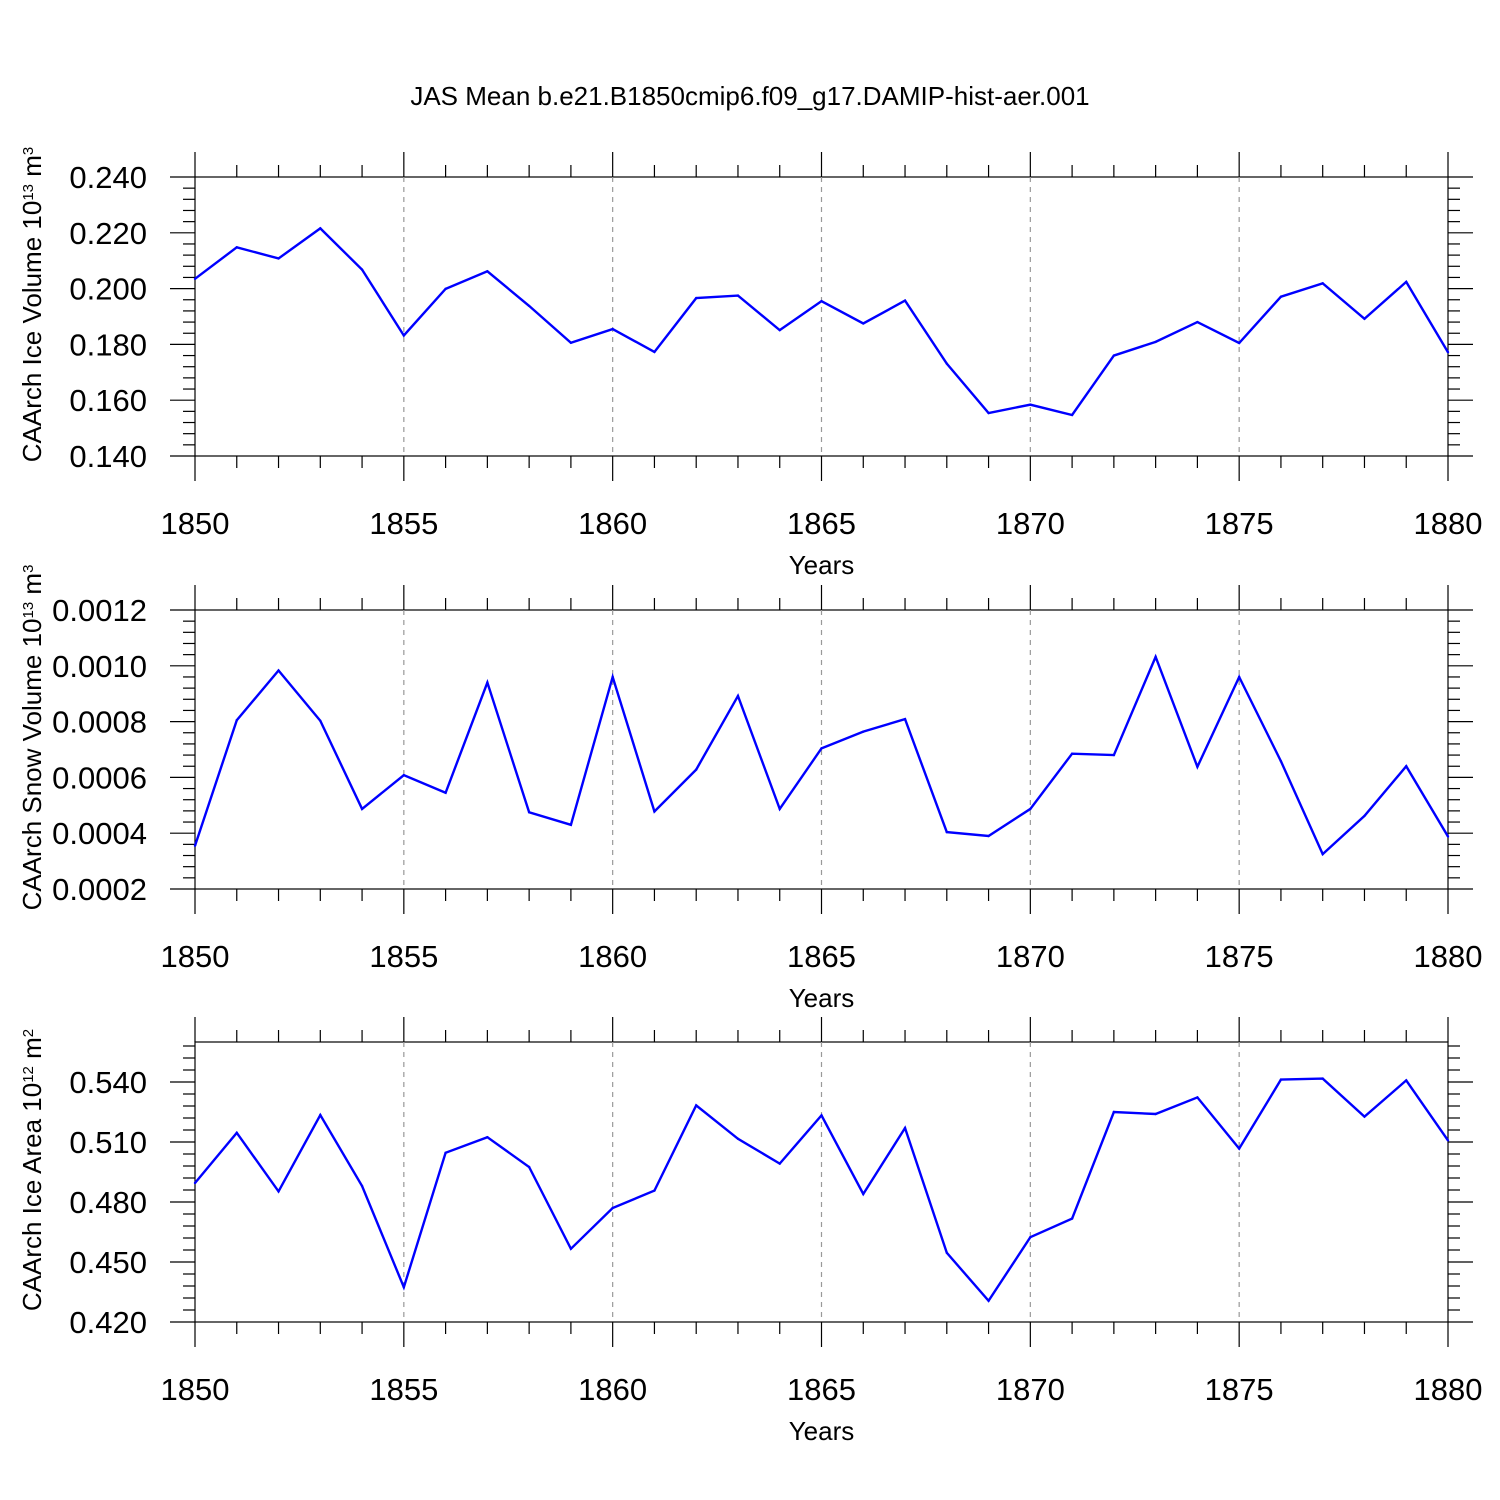  Describe the element at coordinates (99, 610) in the screenshot. I see `y-tick-label: 0.0012` at that location.